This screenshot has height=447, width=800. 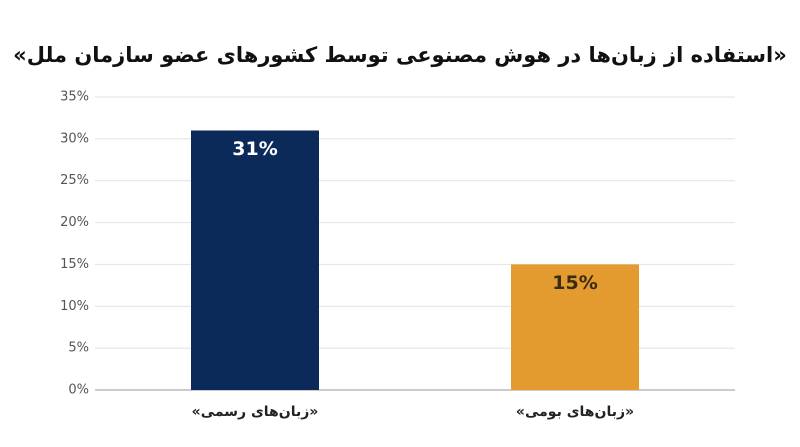 What do you see at coordinates (574, 283) in the screenshot?
I see `value-label: 15%` at bounding box center [574, 283].